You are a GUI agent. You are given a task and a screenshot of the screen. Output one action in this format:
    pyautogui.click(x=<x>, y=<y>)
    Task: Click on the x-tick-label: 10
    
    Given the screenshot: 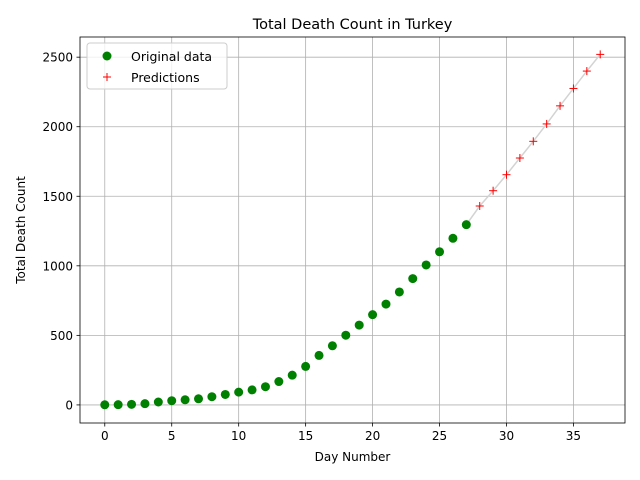 What is the action you would take?
    pyautogui.click(x=238, y=436)
    